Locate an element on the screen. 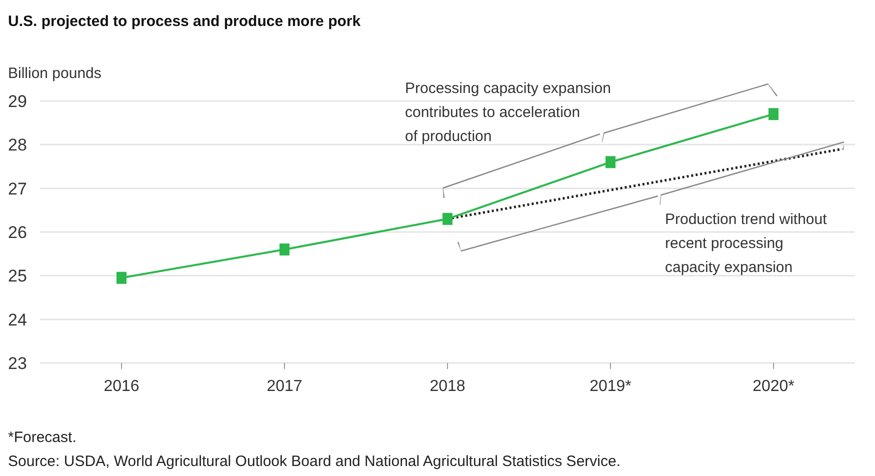 This screenshot has width=875, height=476. y-tick-label: 23 is located at coordinates (17, 363).